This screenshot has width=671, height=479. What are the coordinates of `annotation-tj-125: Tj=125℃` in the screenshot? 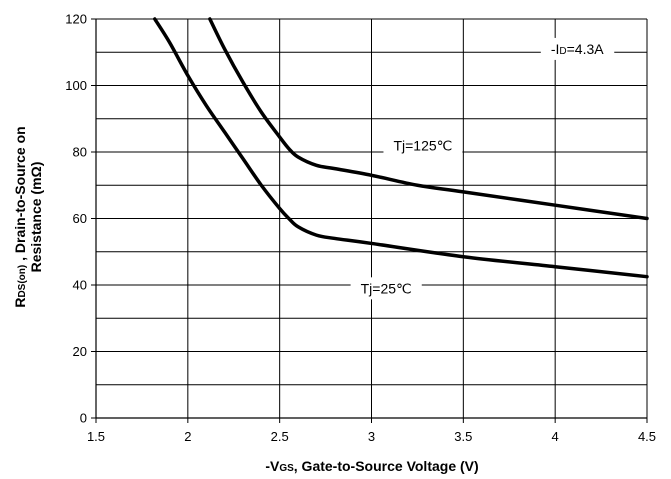 It's located at (423, 145).